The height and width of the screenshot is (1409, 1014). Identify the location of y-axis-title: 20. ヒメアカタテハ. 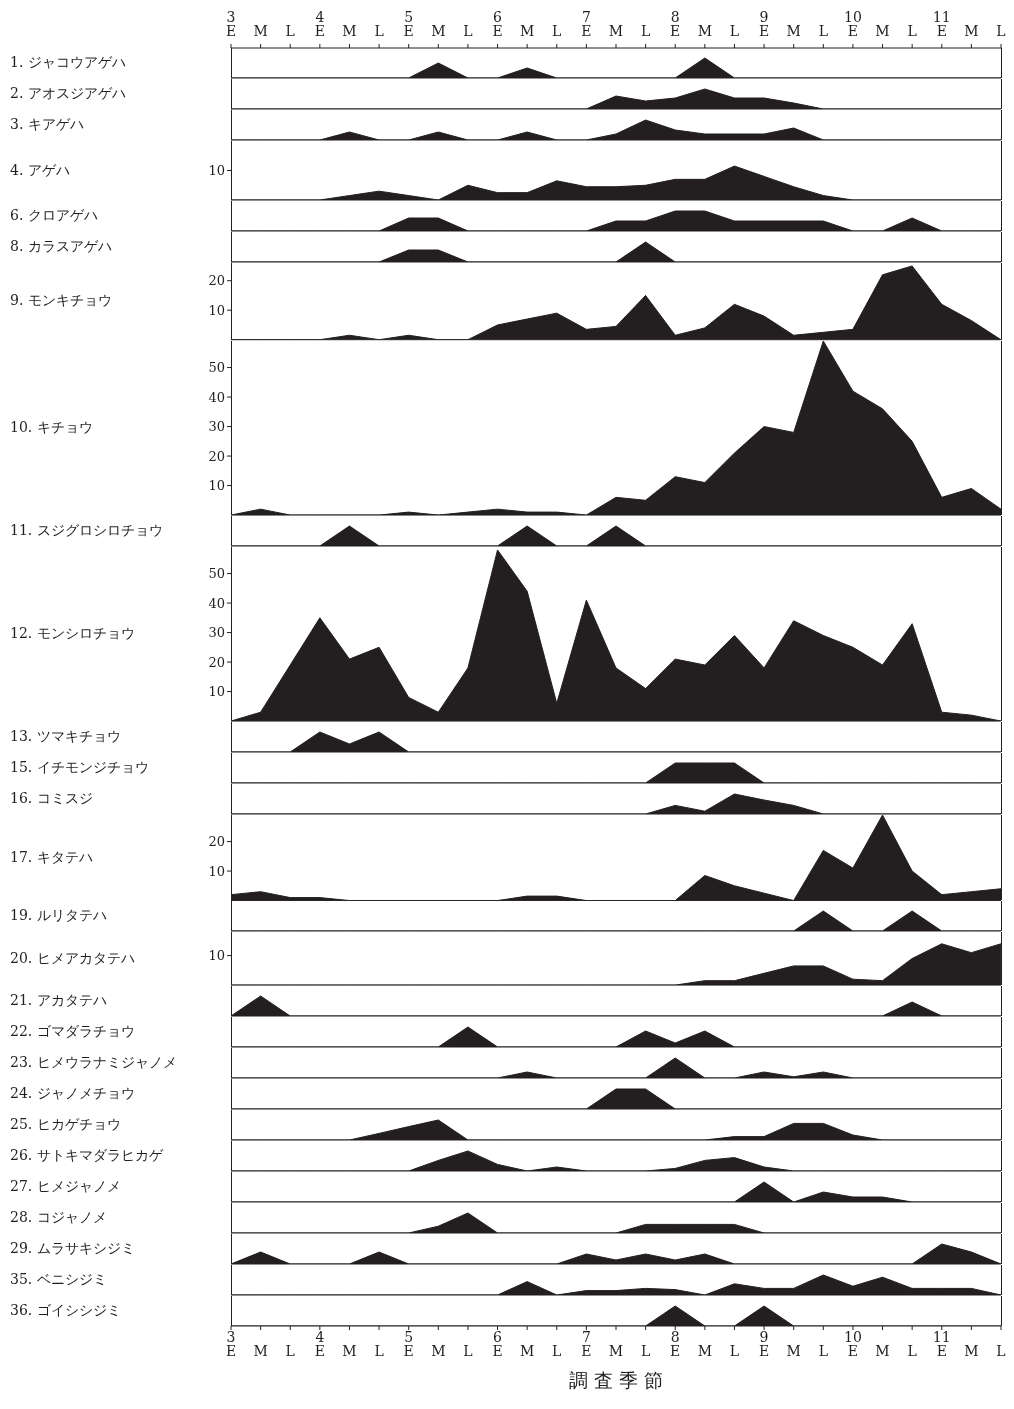
(72, 957).